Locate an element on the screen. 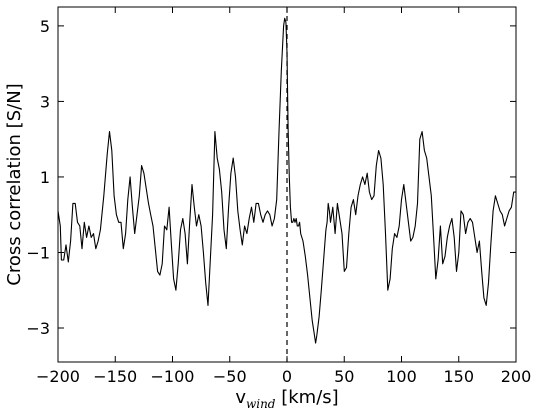  y-axis-title: Cross correlation [S/N] is located at coordinates (14, 184).